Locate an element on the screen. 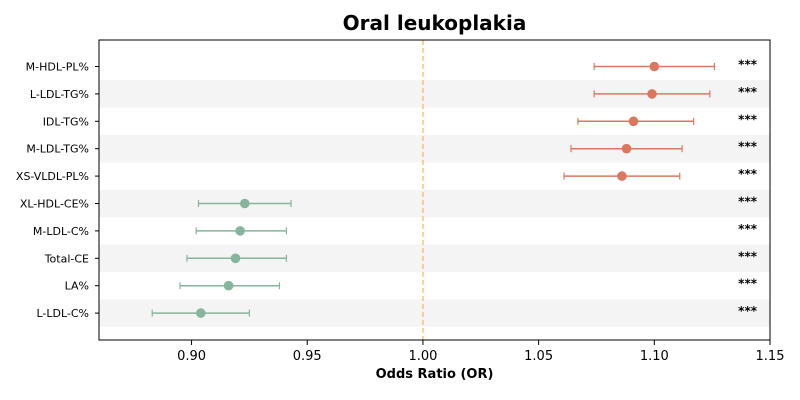 This screenshot has width=800, height=400. chart-title: Oral leukoplakia is located at coordinates (434, 23).